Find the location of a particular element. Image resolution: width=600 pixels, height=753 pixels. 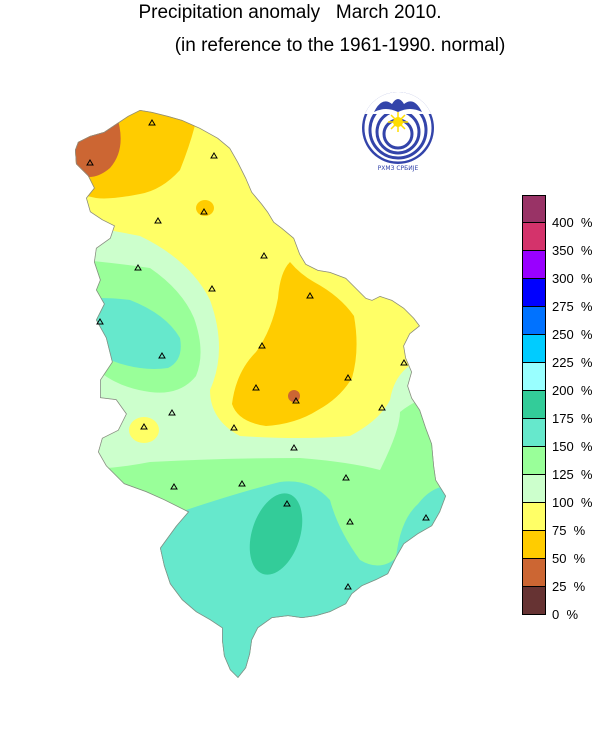

legend-label: 350 % is located at coordinates (572, 250).